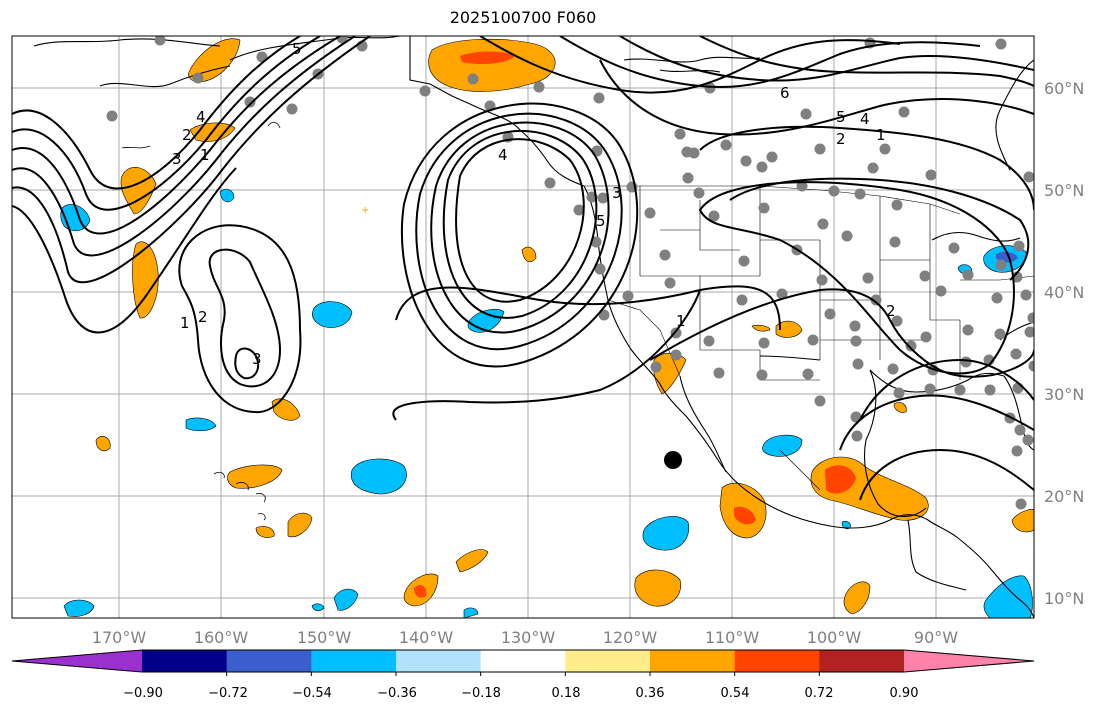 This screenshot has height=712, width=1105. What do you see at coordinates (1064, 598) in the screenshot?
I see `lat-label: 10°N` at bounding box center [1064, 598].